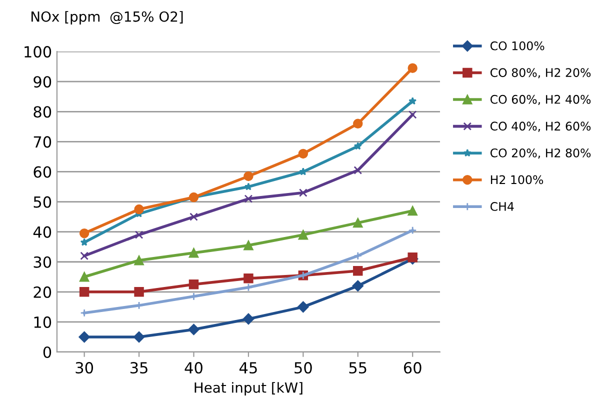  What do you see at coordinates (43, 142) in the screenshot?
I see `y-tick-label: 70` at bounding box center [43, 142].